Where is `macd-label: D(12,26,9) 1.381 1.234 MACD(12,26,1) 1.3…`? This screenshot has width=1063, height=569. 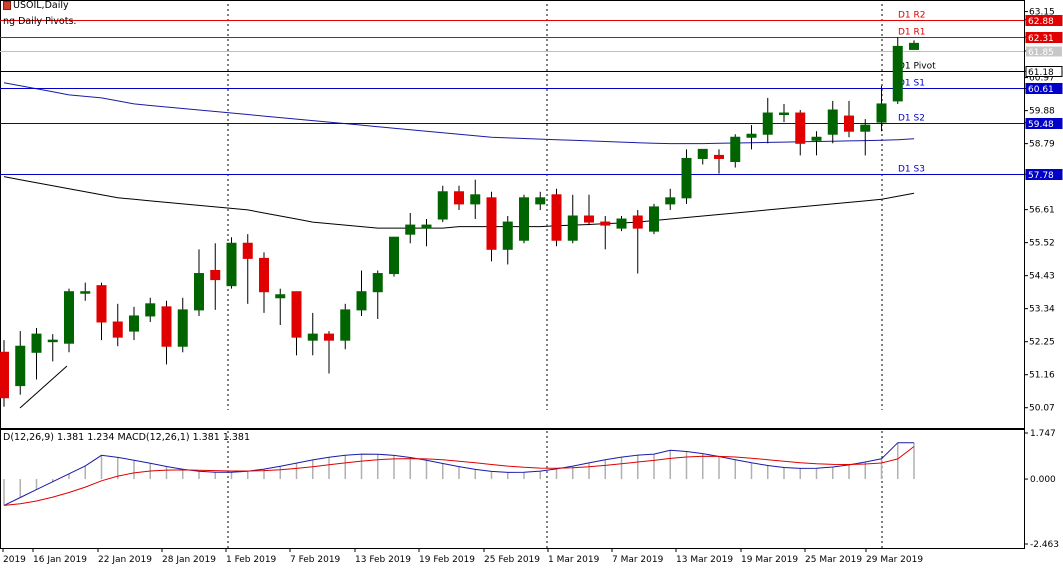
macd-label: D(12,26,9) 1.381 1.234 MACD(12,26,1) 1.3… is located at coordinates (127, 437).